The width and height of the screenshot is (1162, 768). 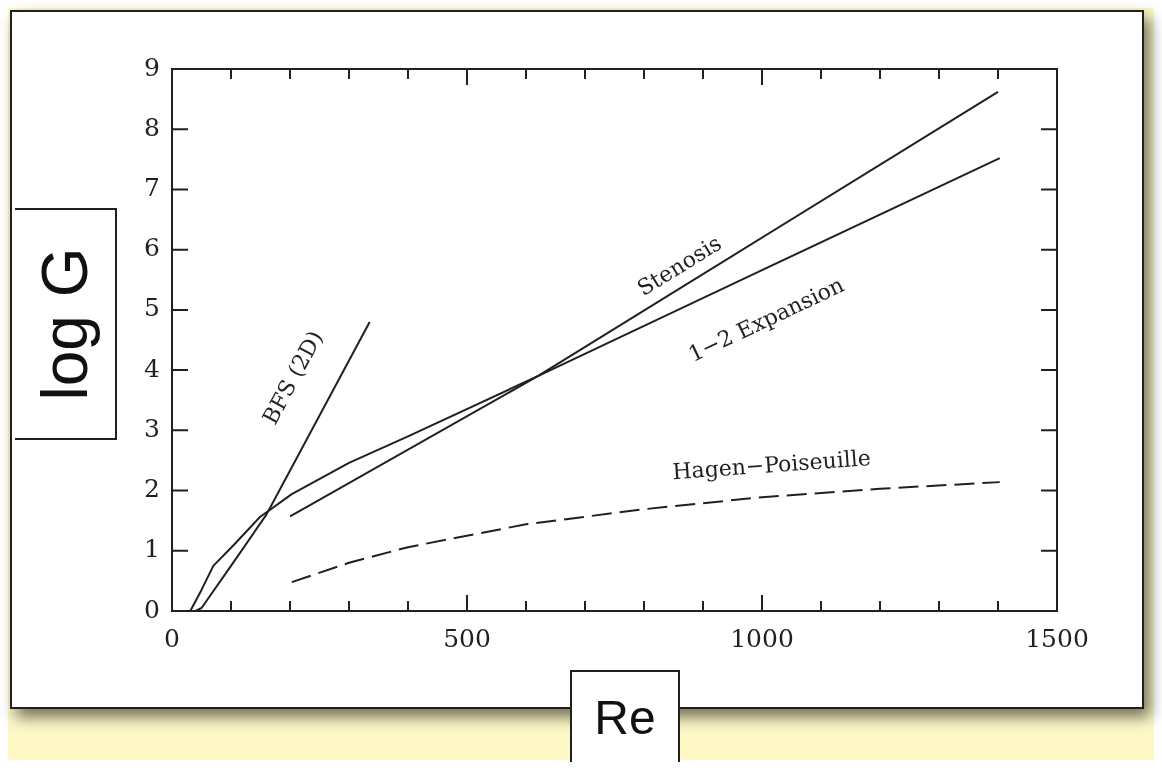 What do you see at coordinates (152, 428) in the screenshot?
I see `y-tick-label: 3` at bounding box center [152, 428].